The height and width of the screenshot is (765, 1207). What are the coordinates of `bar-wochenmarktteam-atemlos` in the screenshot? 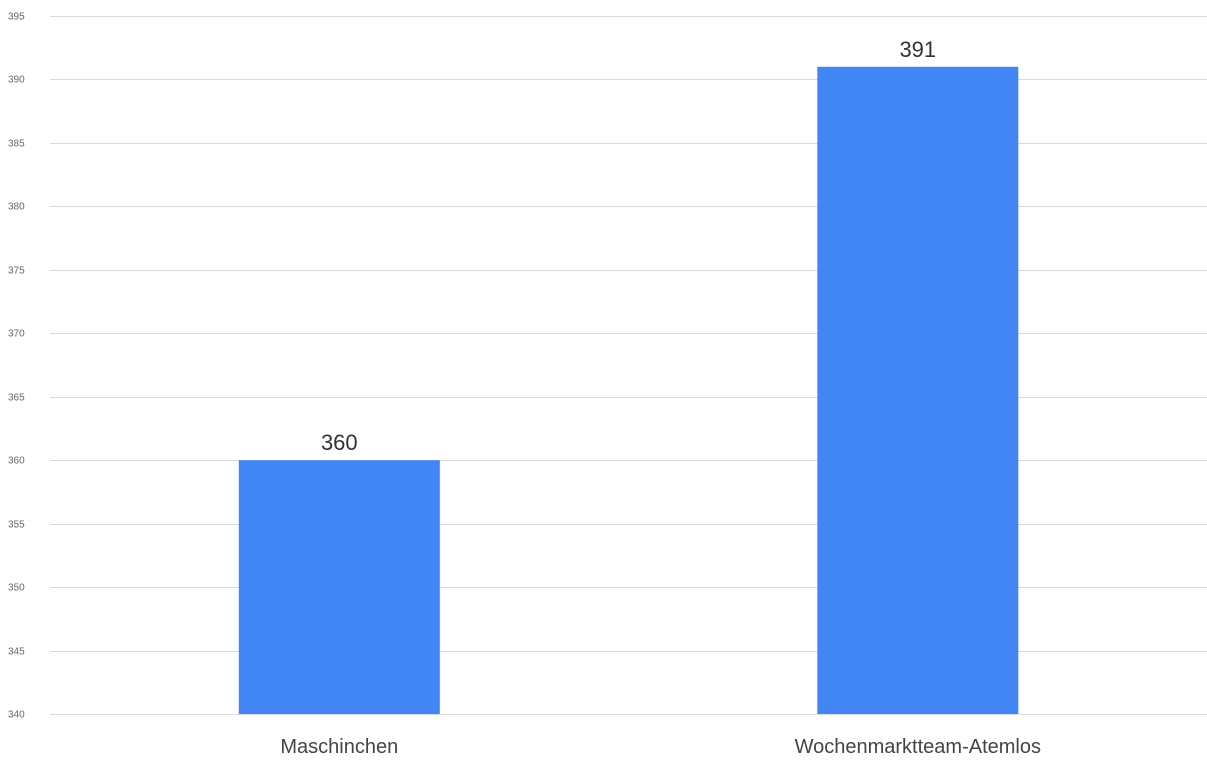 It's located at (918, 390).